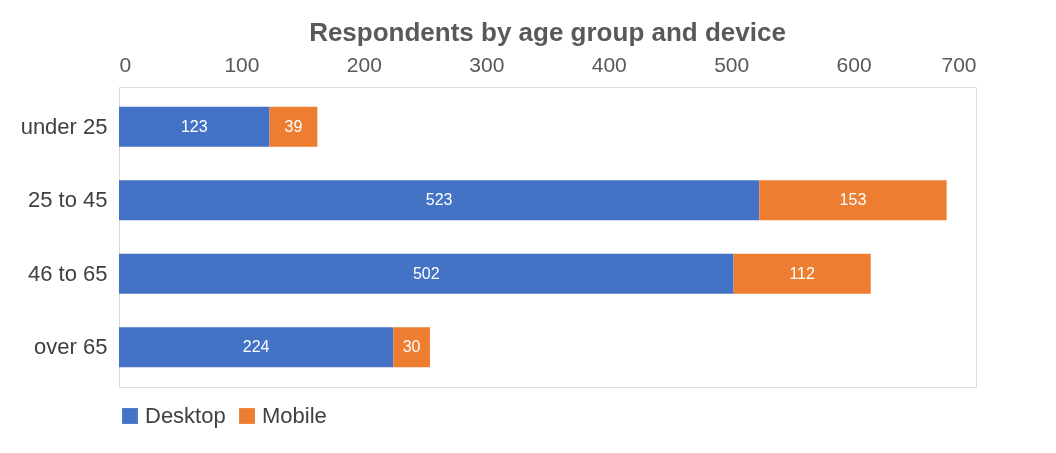  What do you see at coordinates (802, 273) in the screenshot?
I see `data-label: 112` at bounding box center [802, 273].